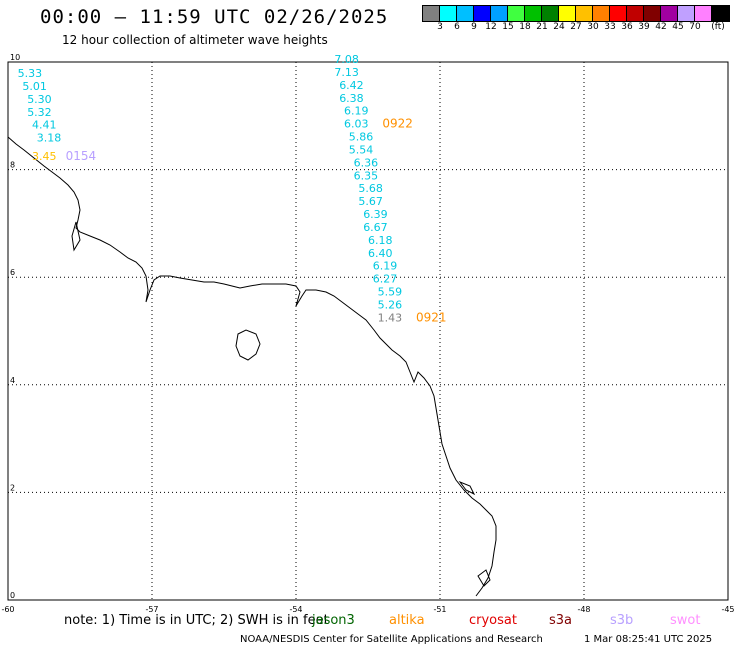  Describe the element at coordinates (361, 149) in the screenshot. I see `wave-height-value: 5.54` at that location.